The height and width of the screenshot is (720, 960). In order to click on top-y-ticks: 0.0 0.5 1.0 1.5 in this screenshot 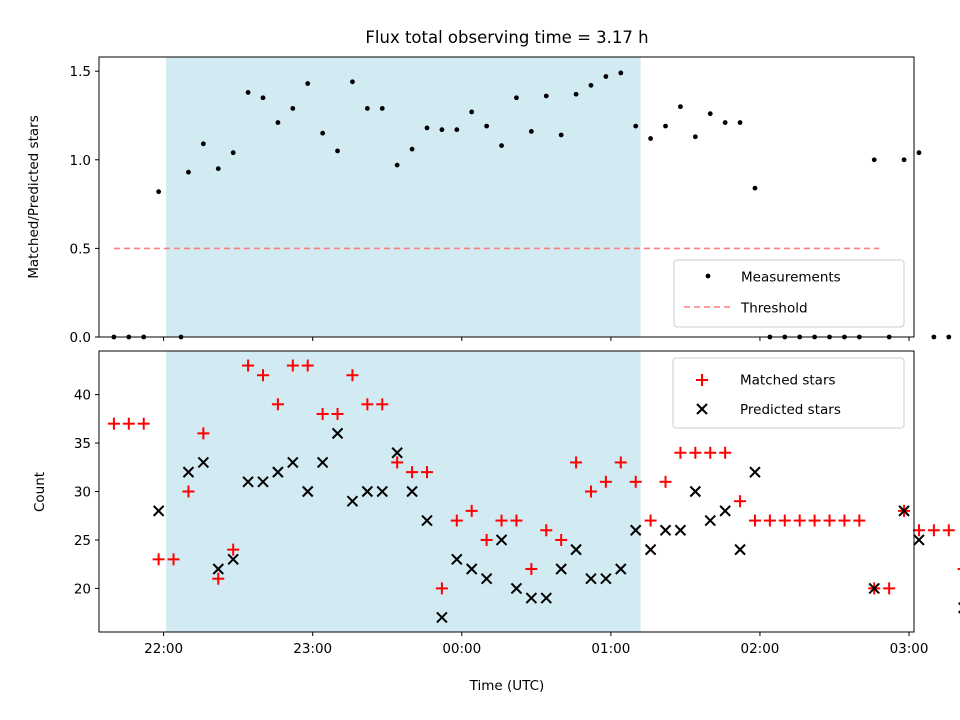, I will do `click(84, 205)`.